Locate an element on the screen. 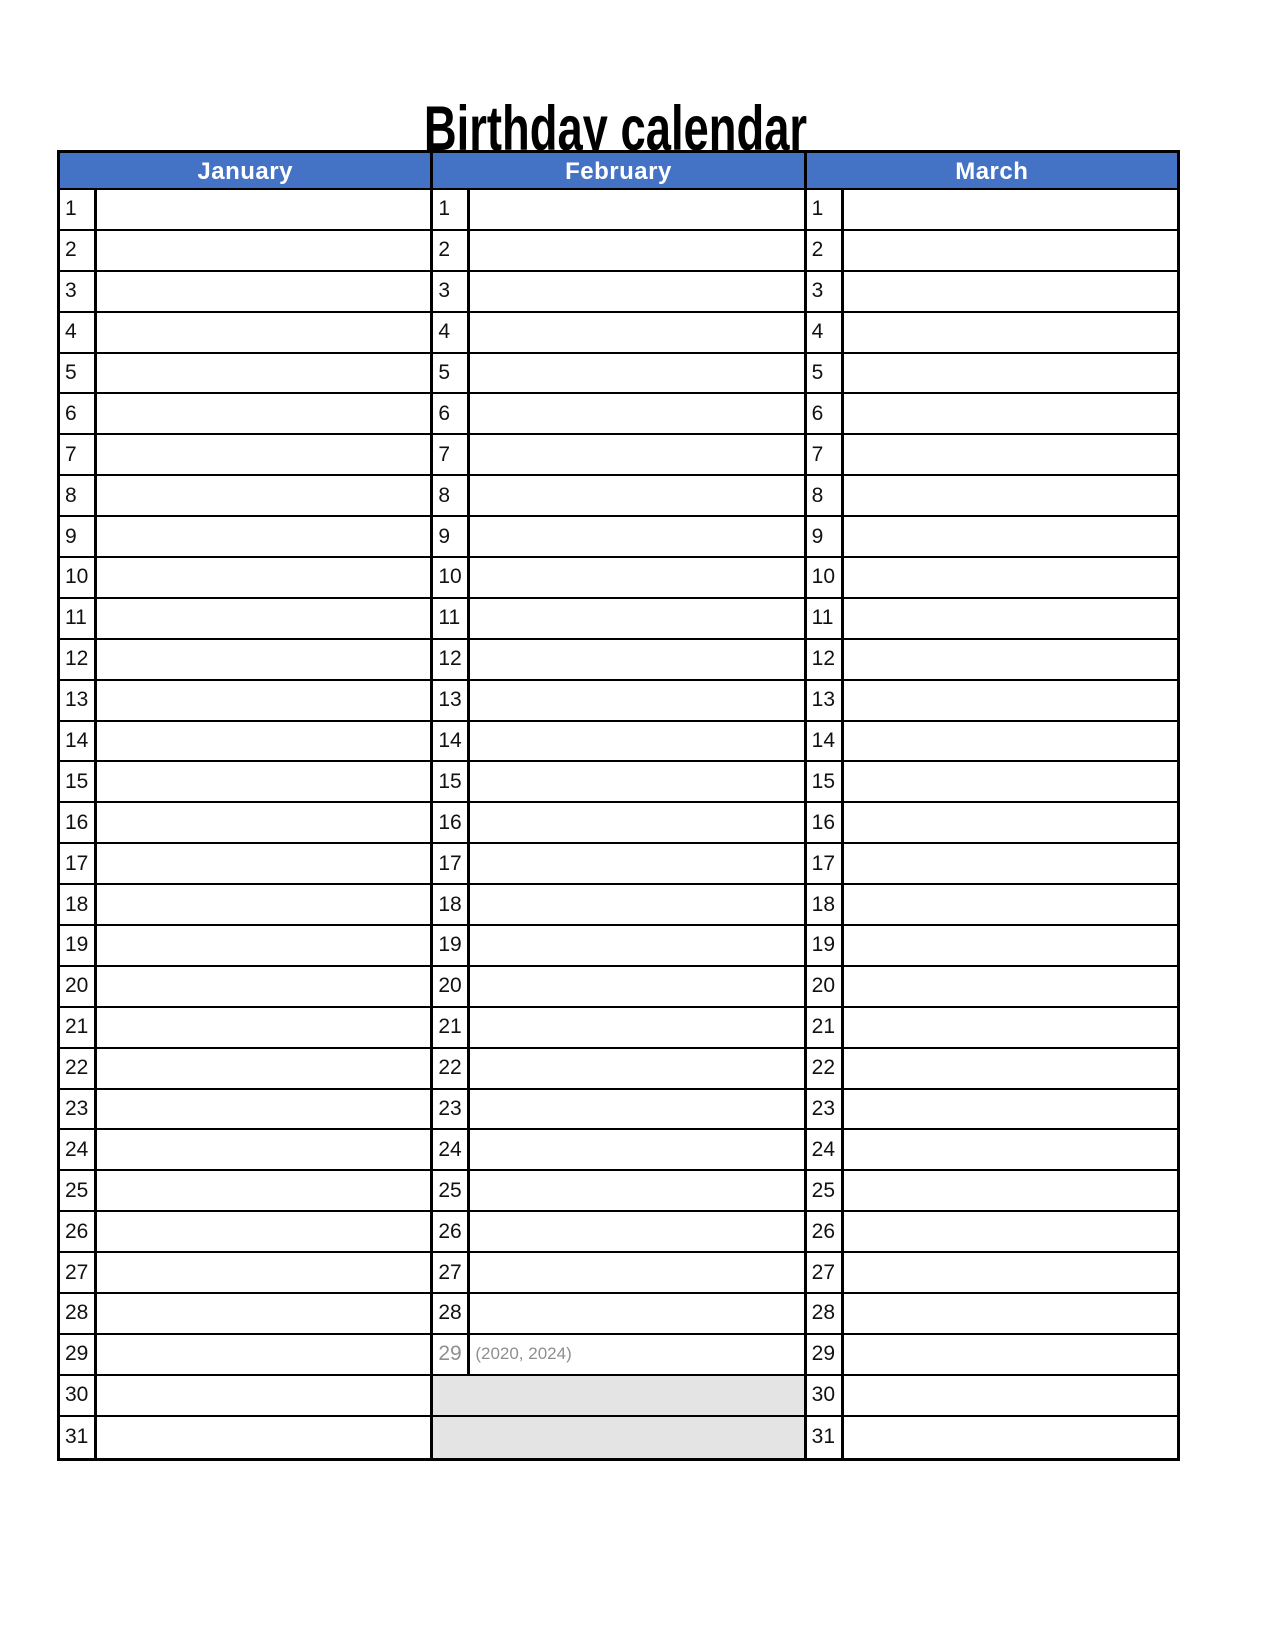 The width and height of the screenshot is (1275, 1650). day-number: 15 is located at coordinates (452, 782).